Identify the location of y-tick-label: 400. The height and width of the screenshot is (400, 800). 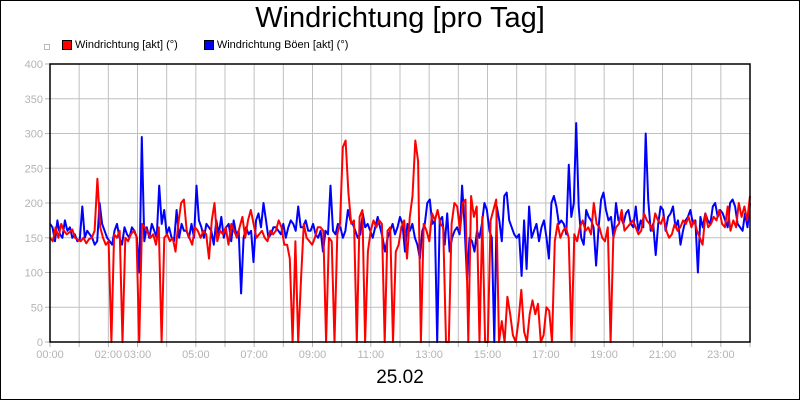
(34, 65).